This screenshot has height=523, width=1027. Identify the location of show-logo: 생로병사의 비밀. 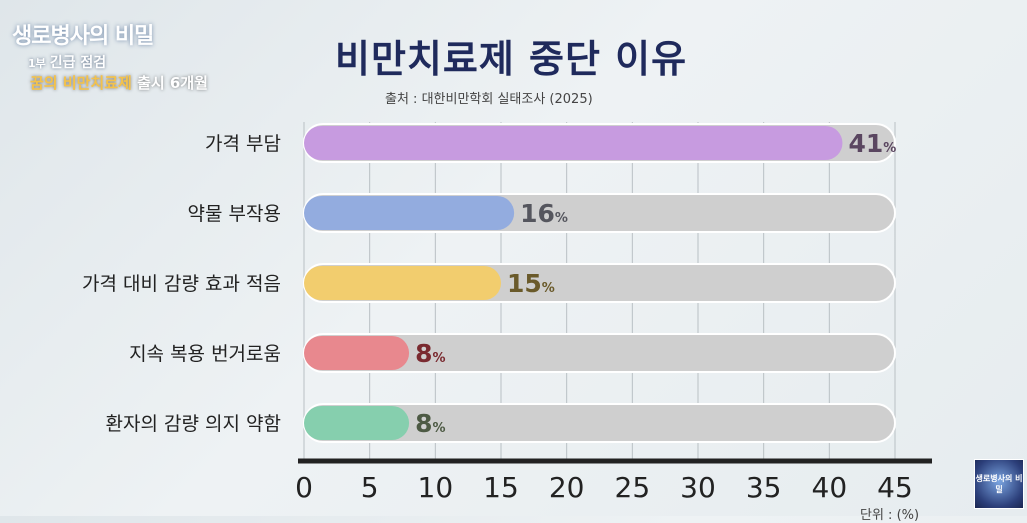
(83, 36).